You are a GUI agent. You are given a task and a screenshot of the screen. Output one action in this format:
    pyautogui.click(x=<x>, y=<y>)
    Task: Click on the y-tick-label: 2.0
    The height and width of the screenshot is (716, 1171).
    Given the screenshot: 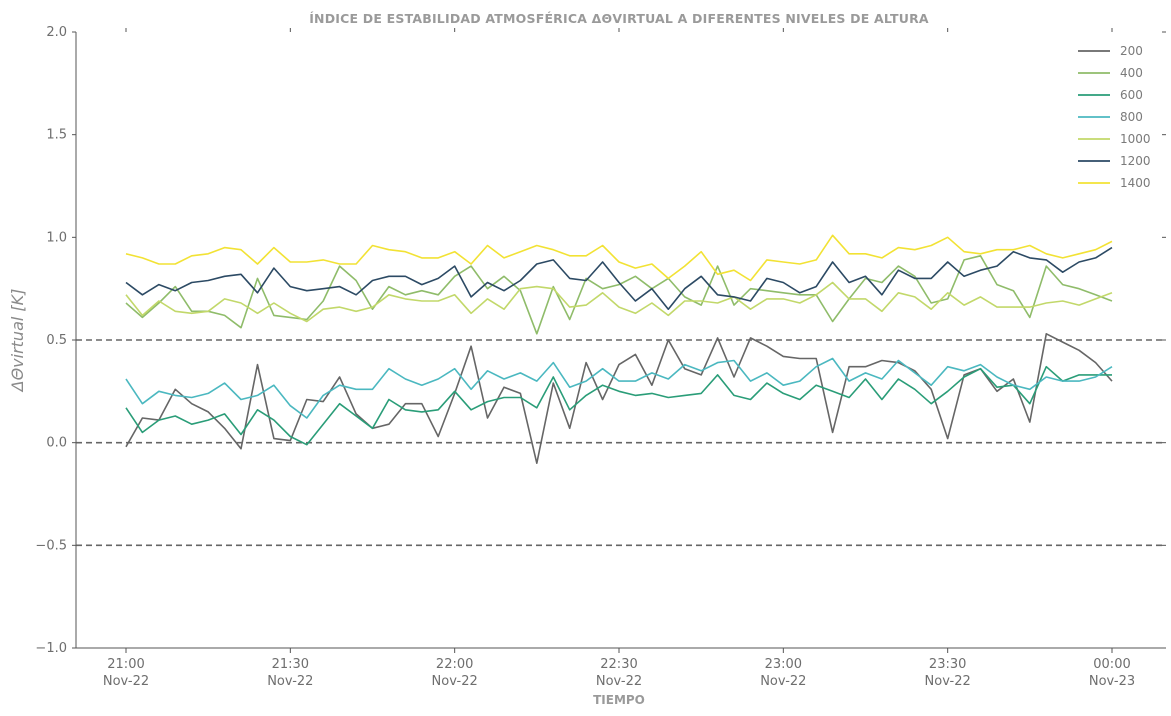 What is the action you would take?
    pyautogui.click(x=56, y=32)
    